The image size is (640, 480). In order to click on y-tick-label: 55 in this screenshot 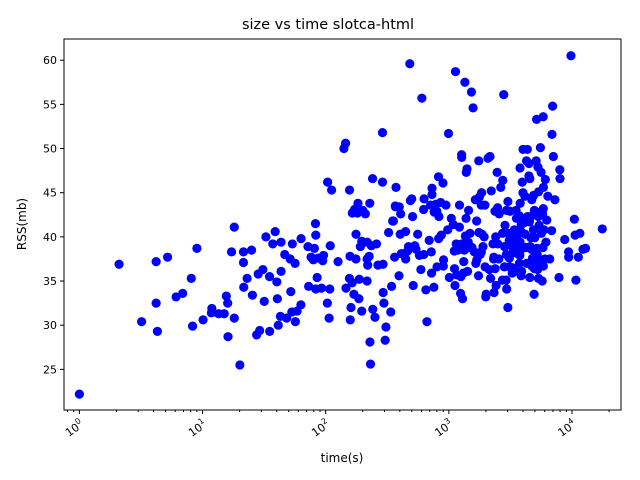, I will do `click(50, 104)`.